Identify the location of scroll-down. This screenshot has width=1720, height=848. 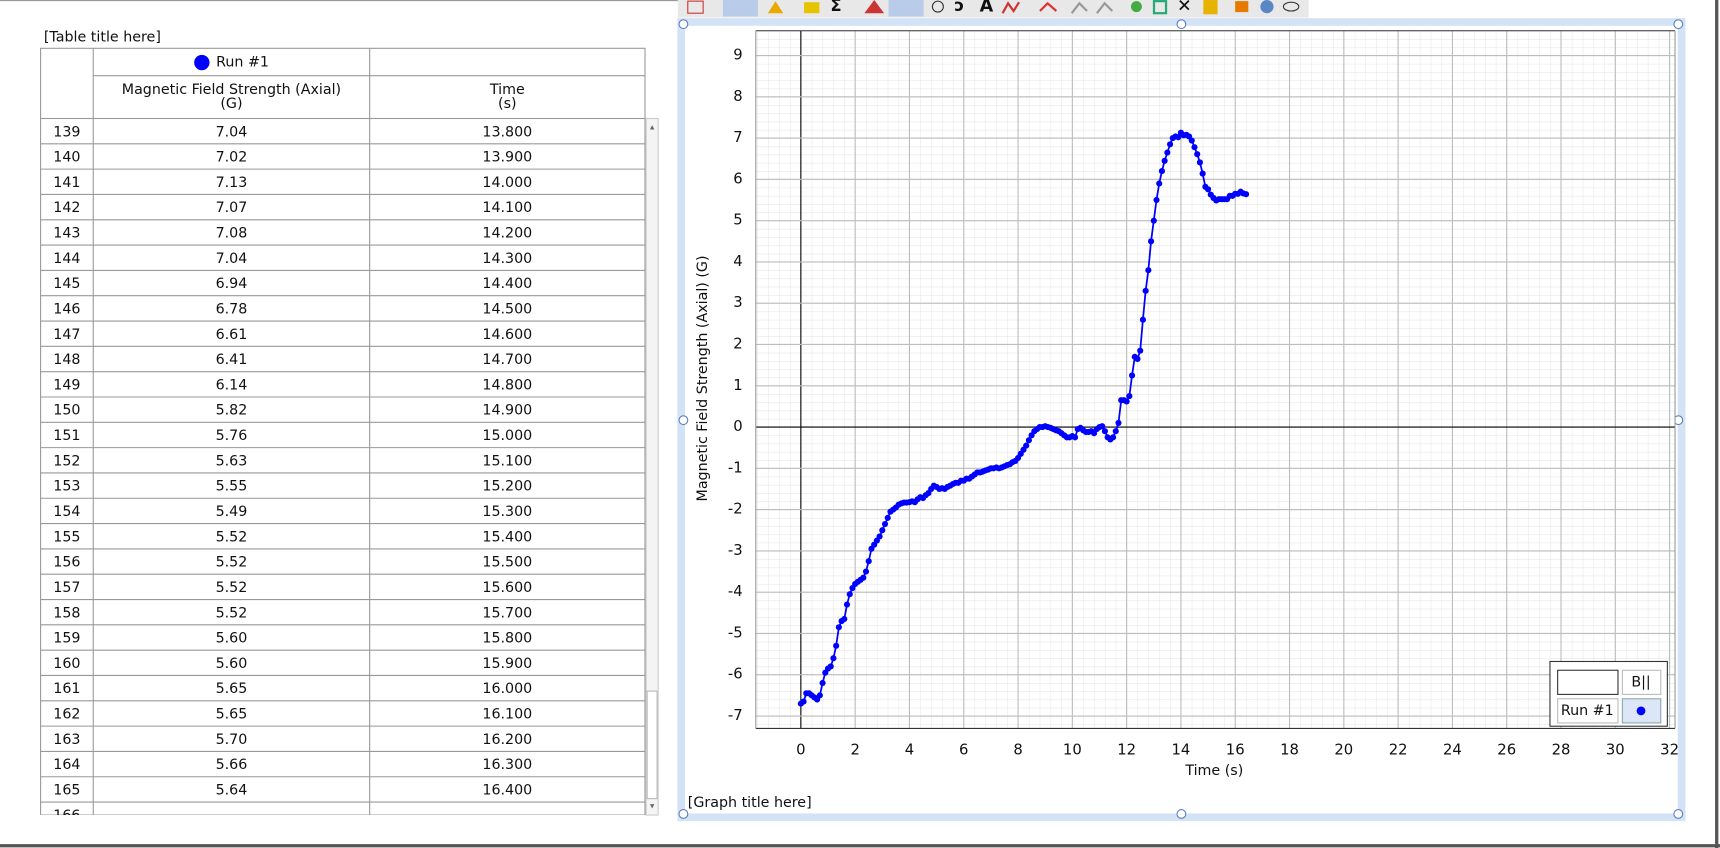
(652, 806).